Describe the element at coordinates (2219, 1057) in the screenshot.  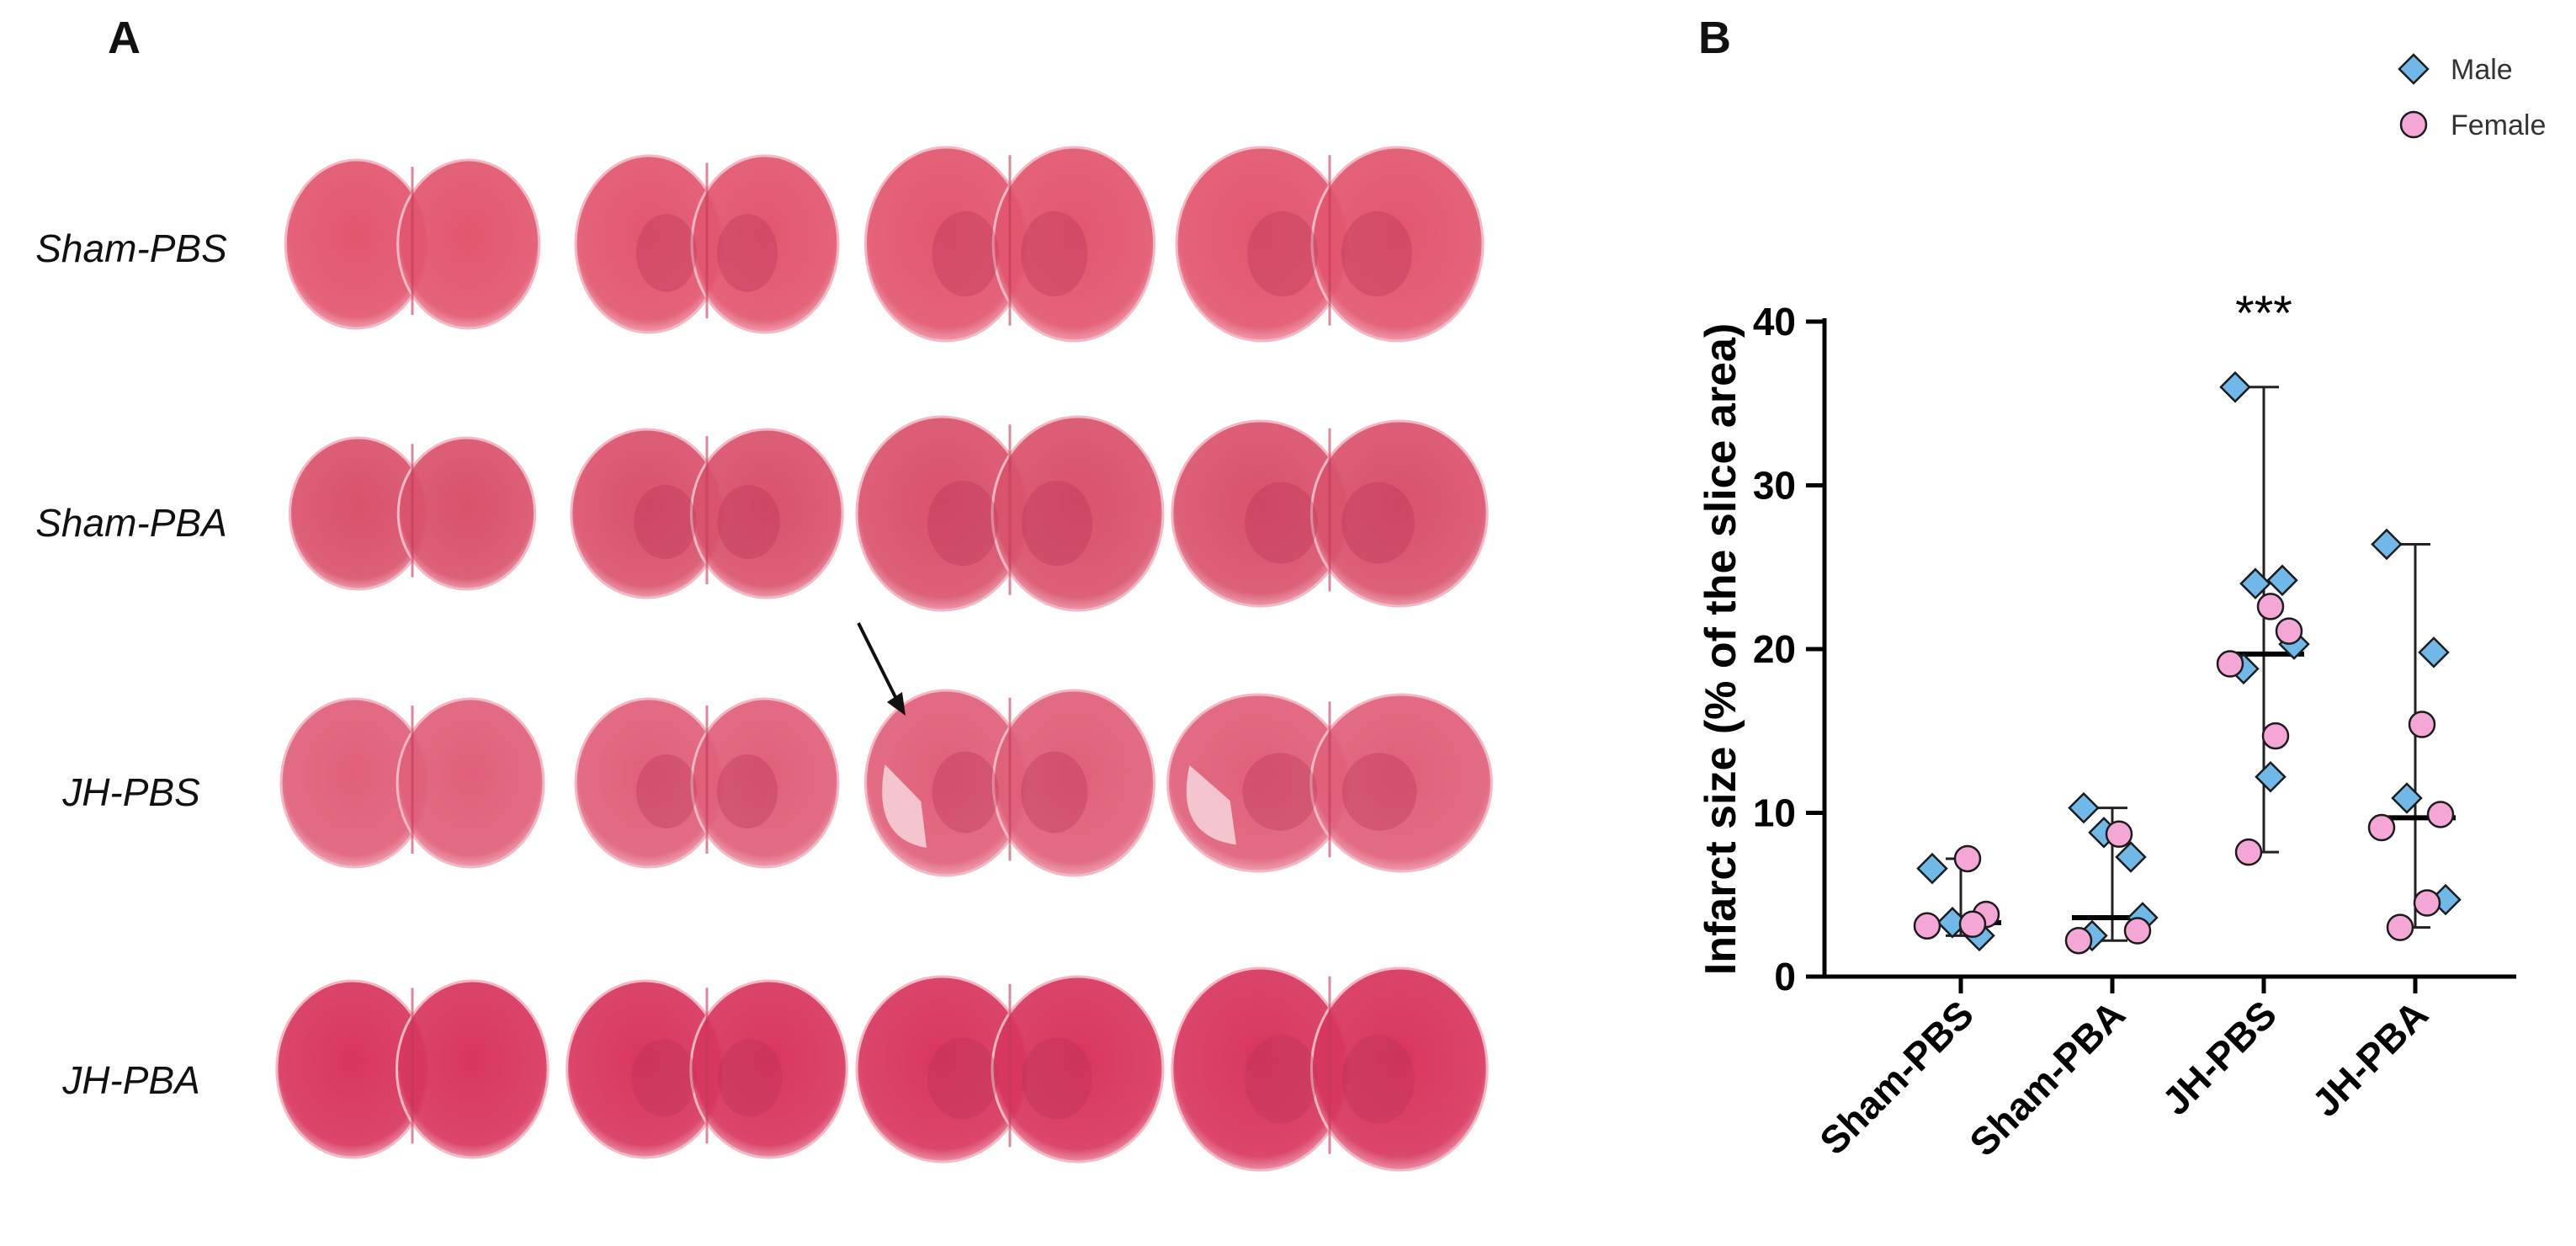
I see `x-tick-label: JH-PBS` at that location.